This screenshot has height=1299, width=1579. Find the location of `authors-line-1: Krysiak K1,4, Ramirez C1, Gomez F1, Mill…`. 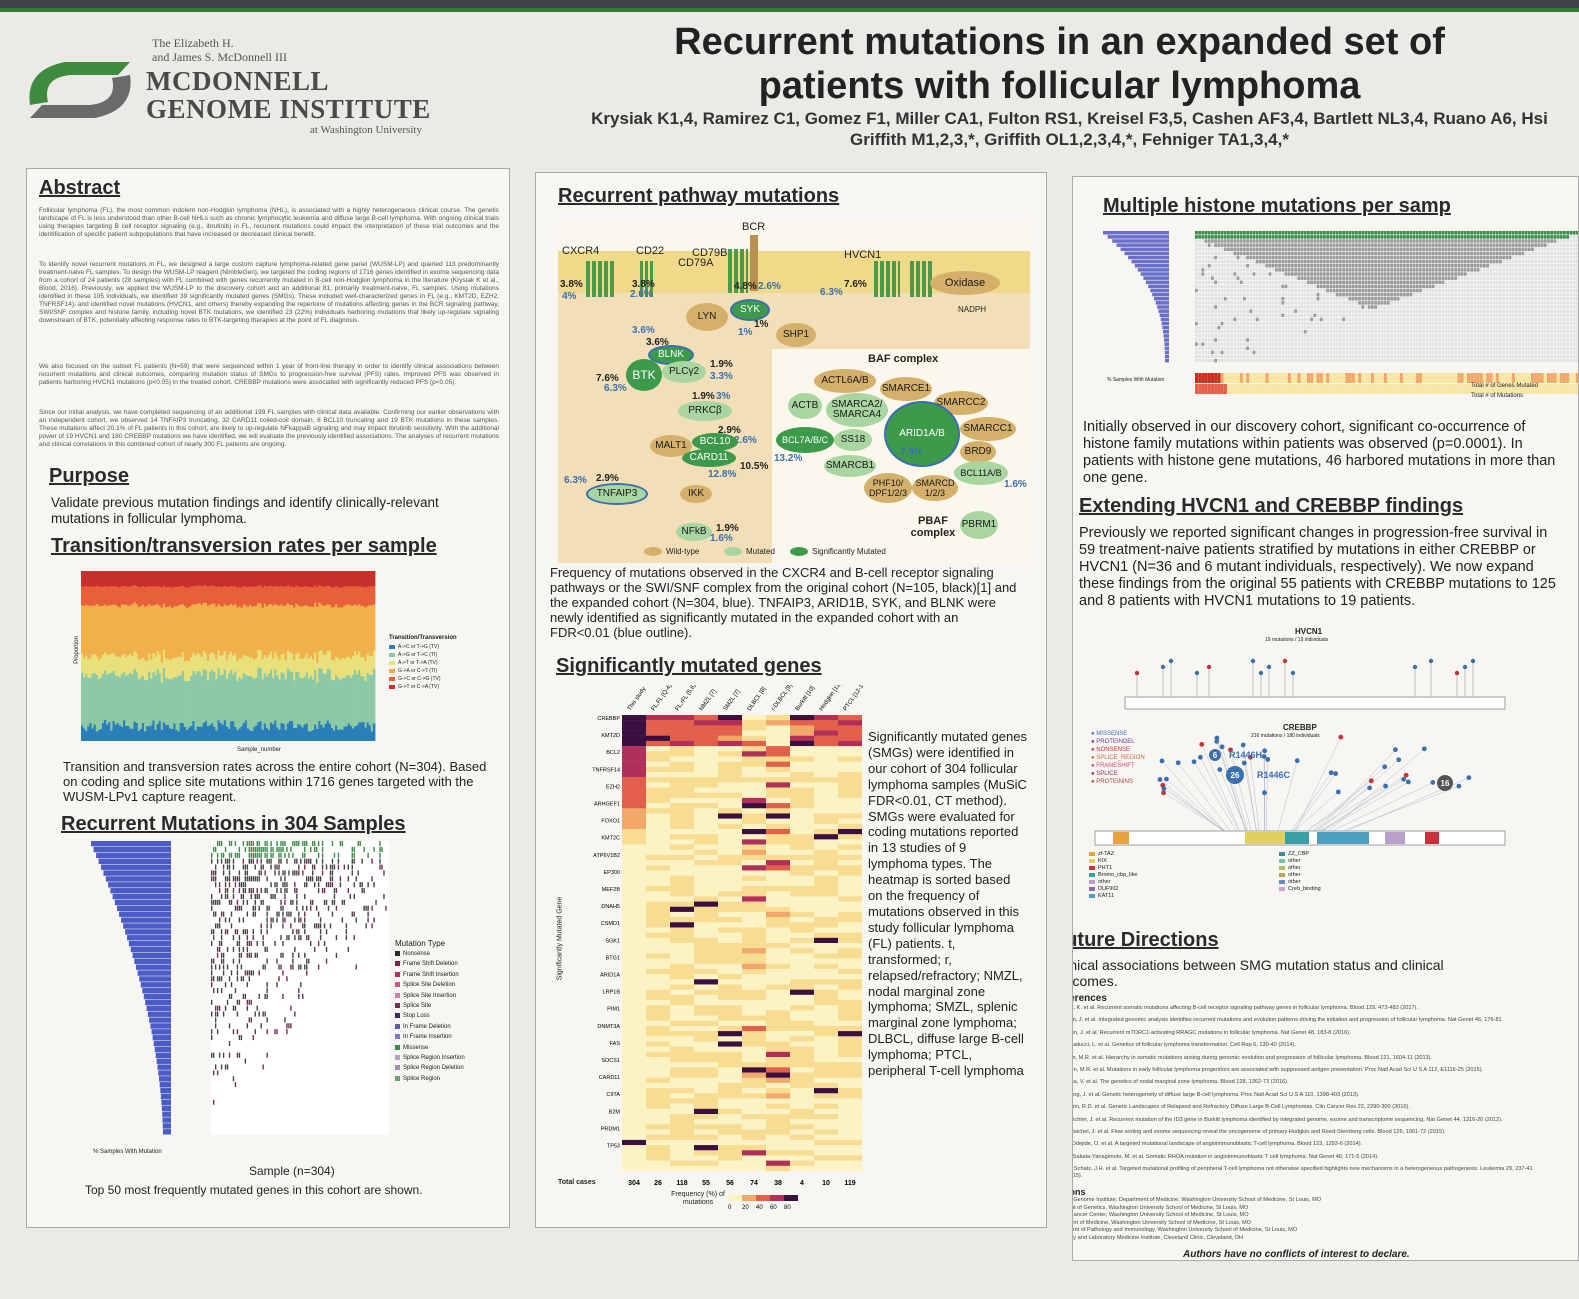

authors-line-1: Krysiak K1,4, Ramirez C1, Gomez F1, Mill… is located at coordinates (1069, 118).